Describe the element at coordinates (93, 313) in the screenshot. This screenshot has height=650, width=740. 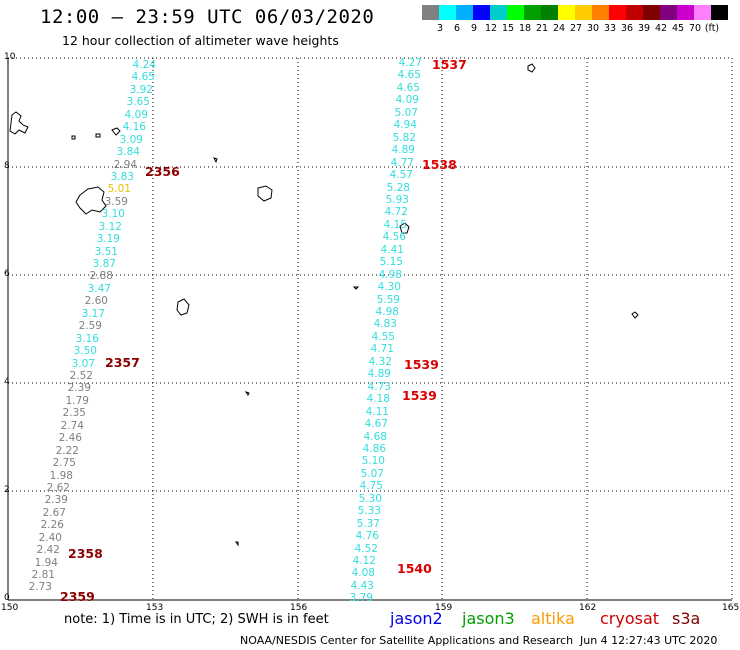
I see `wave-height-value: 3.17` at that location.